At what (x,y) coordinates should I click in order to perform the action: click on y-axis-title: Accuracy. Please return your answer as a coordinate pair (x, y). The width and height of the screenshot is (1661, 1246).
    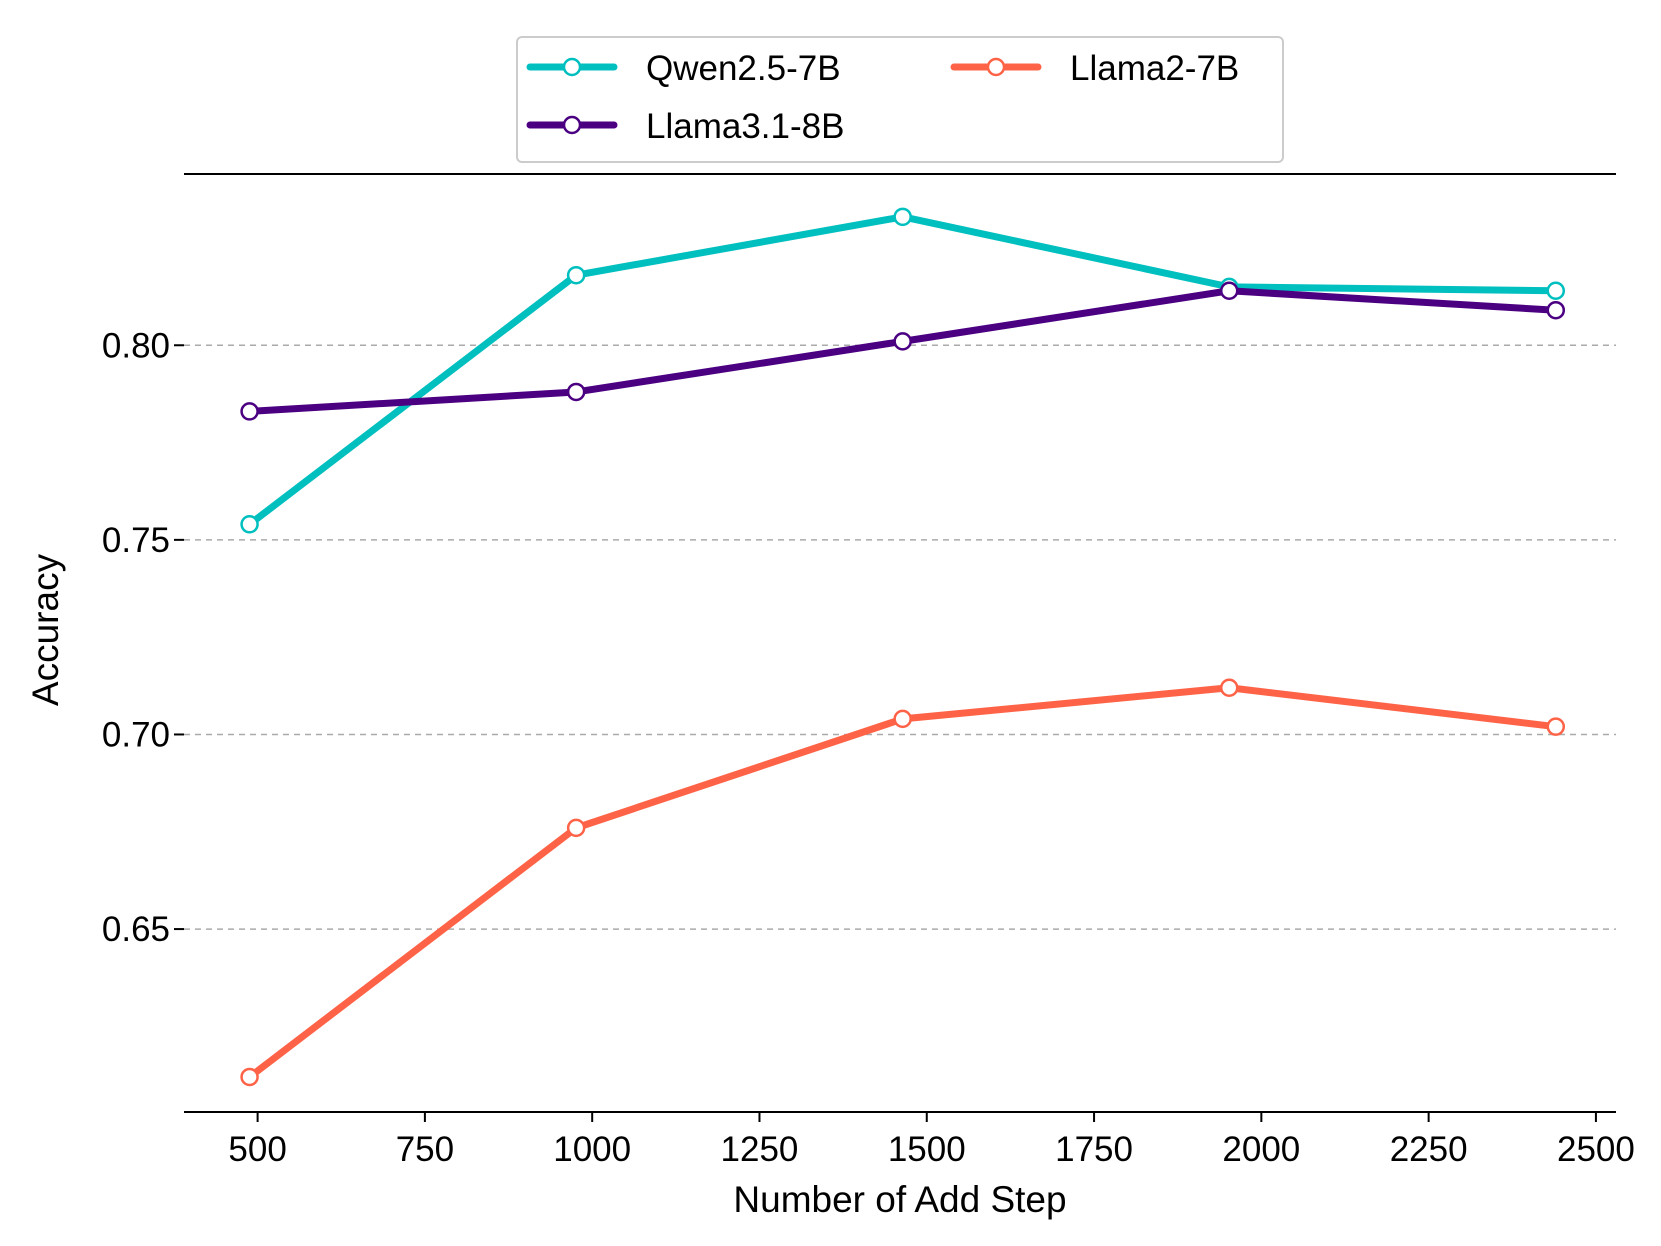
    Looking at the image, I should click on (45, 629).